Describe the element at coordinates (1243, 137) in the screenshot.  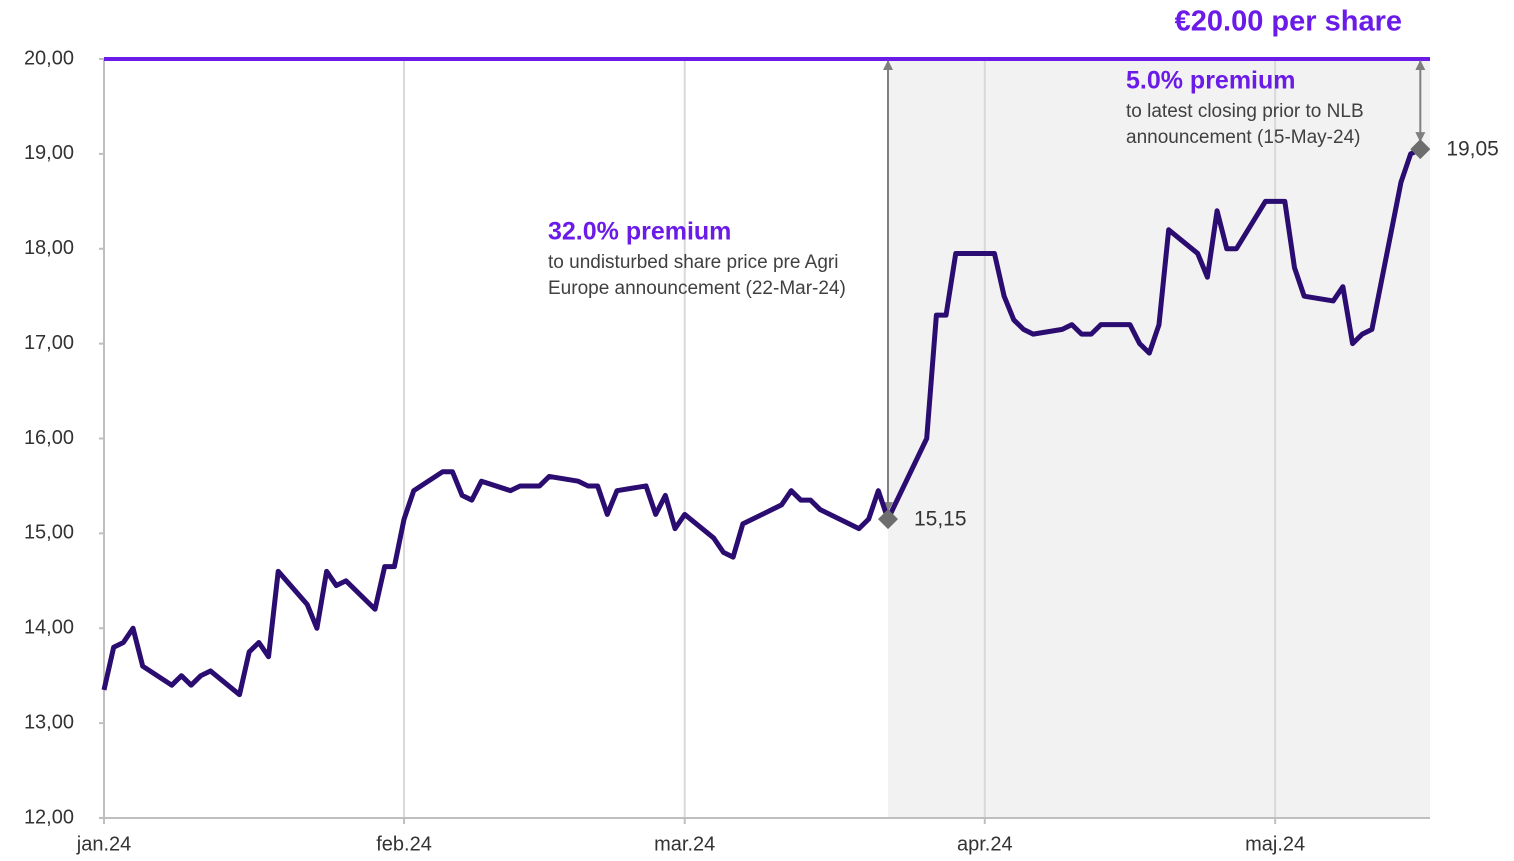
I see `annotation-text: announcement (15-May-24)` at that location.